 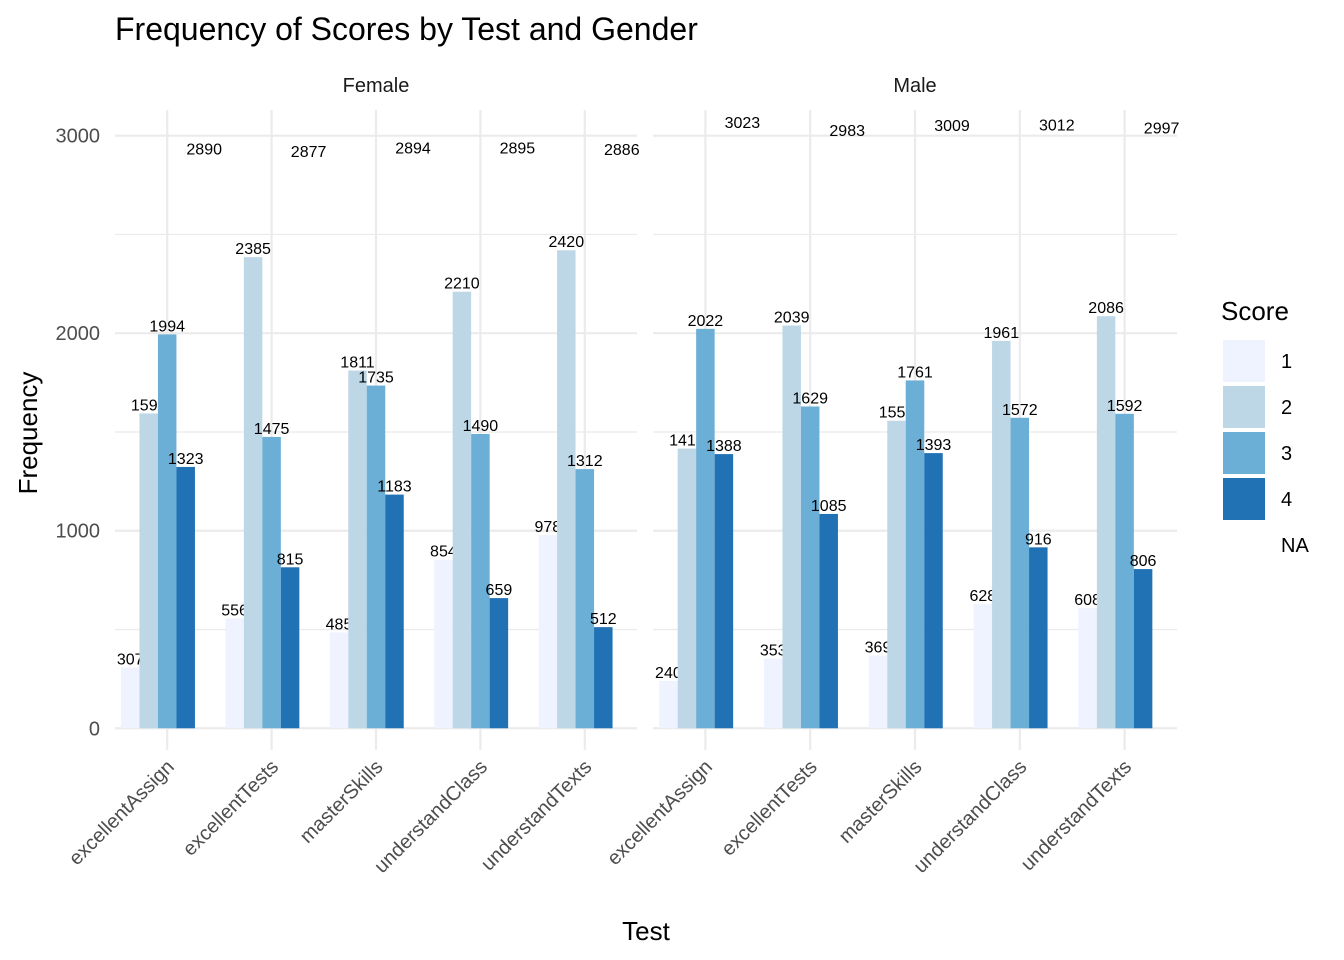 I want to click on x-tick-label-male: masterSkills, so click(x=881, y=802).